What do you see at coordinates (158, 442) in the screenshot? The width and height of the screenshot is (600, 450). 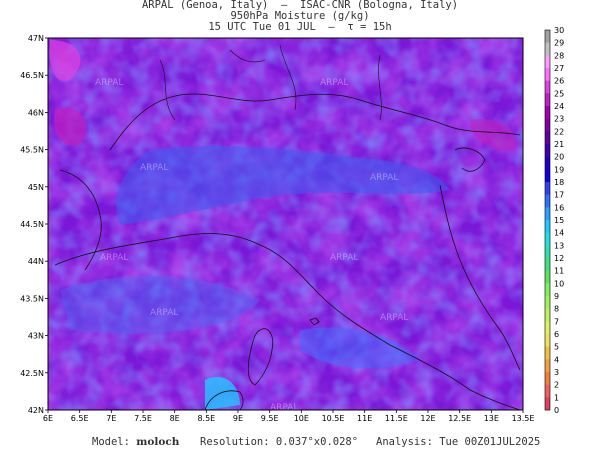 I see `footer-model-value: moloch` at bounding box center [158, 442].